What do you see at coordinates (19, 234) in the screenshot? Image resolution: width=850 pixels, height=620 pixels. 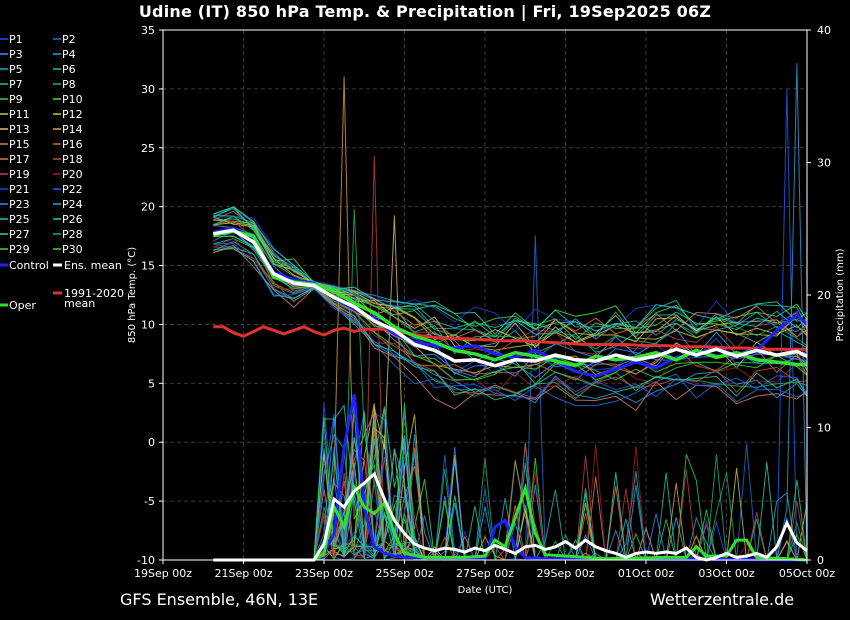 I see `legend-label-p27: P27` at bounding box center [19, 234].